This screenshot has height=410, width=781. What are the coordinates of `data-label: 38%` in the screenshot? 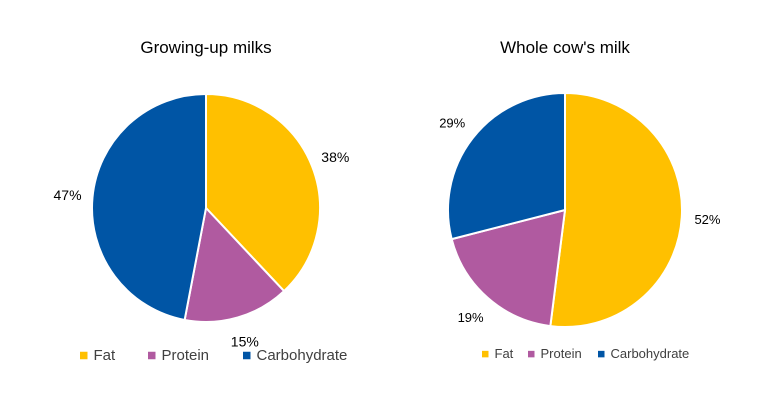 It's located at (335, 157).